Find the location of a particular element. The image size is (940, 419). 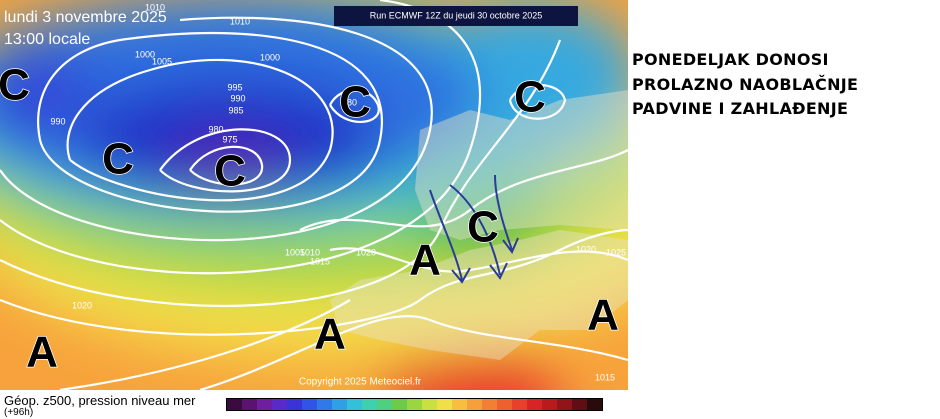

color-scale is located at coordinates (414, 404).